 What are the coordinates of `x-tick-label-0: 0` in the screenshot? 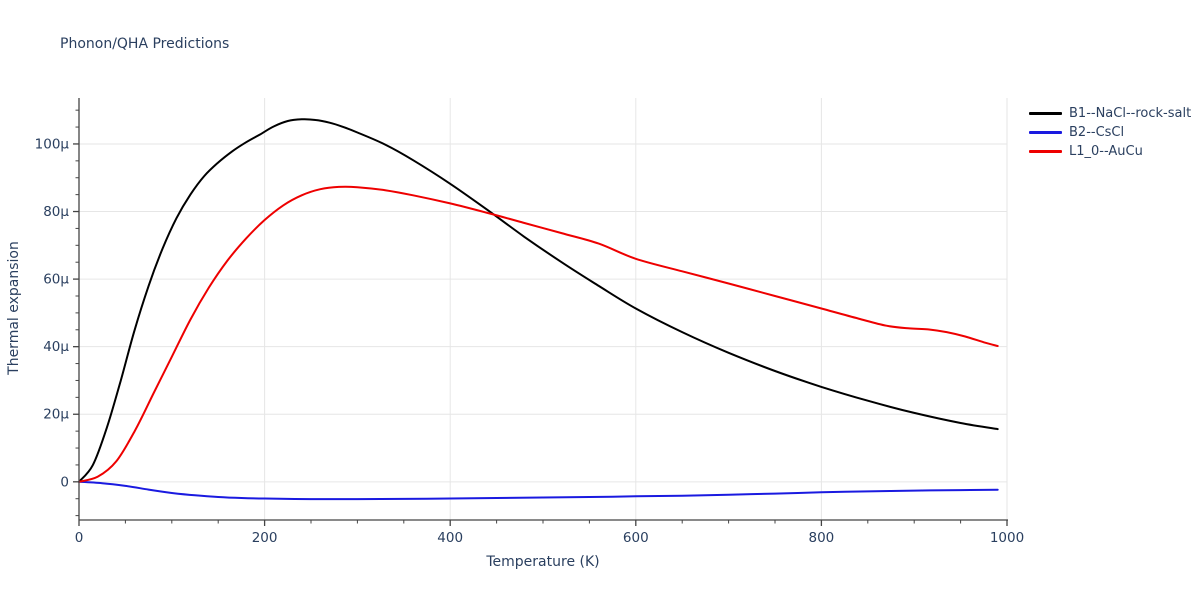 It's located at (79, 538).